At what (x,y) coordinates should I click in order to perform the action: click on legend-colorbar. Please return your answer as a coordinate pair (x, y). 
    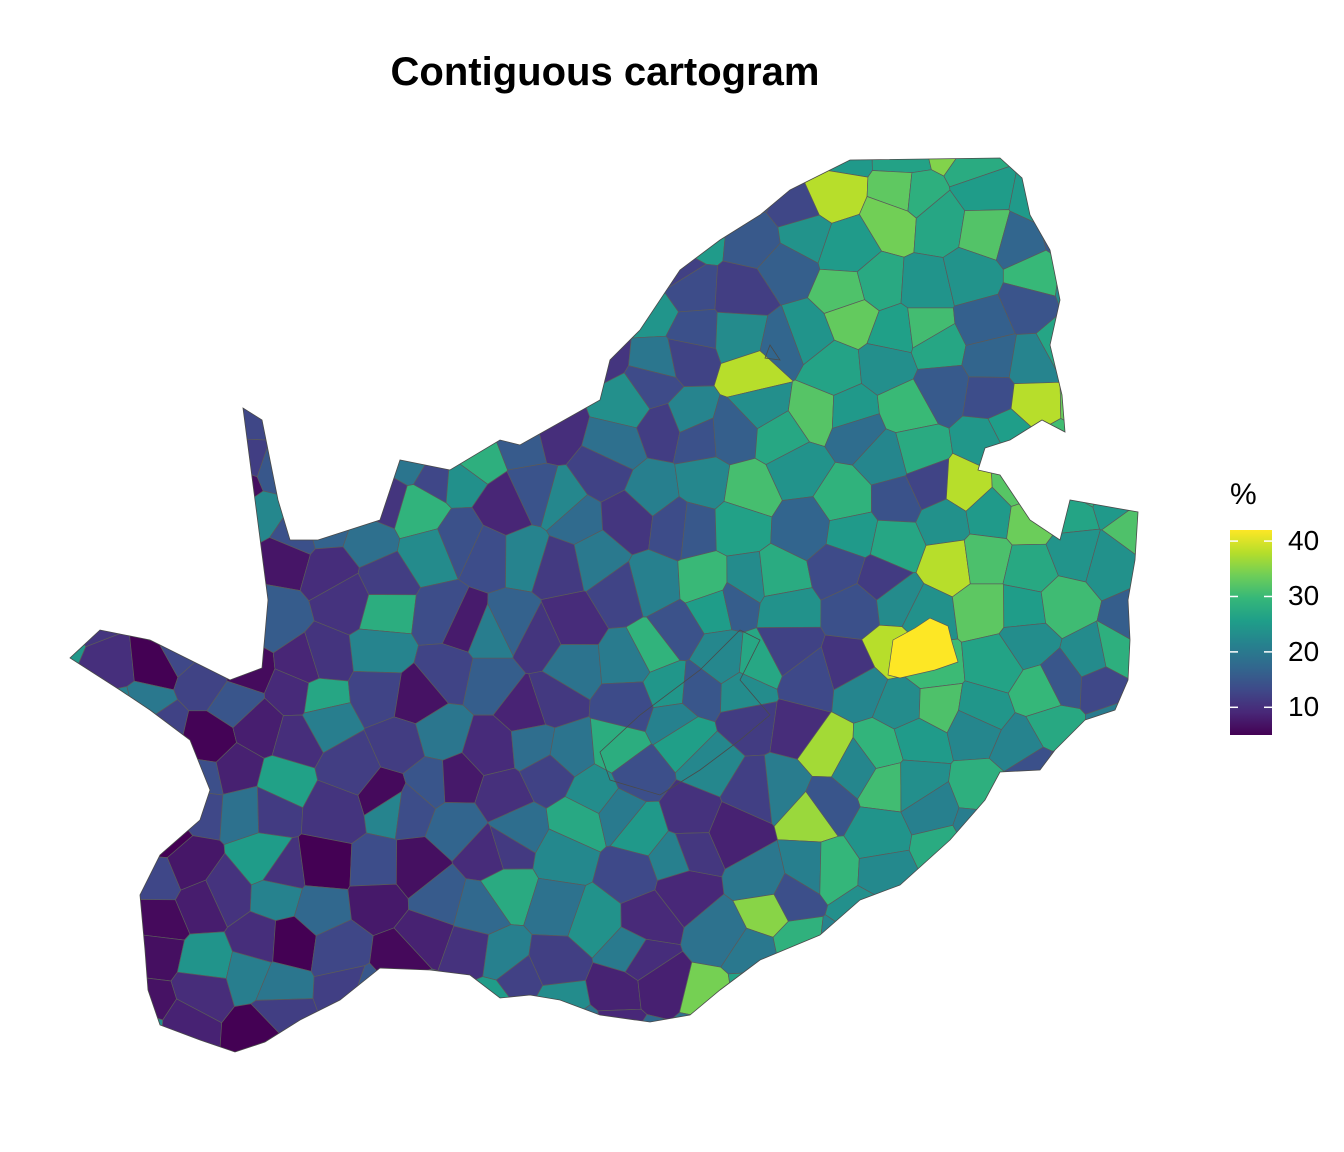
    Looking at the image, I should click on (1251, 632).